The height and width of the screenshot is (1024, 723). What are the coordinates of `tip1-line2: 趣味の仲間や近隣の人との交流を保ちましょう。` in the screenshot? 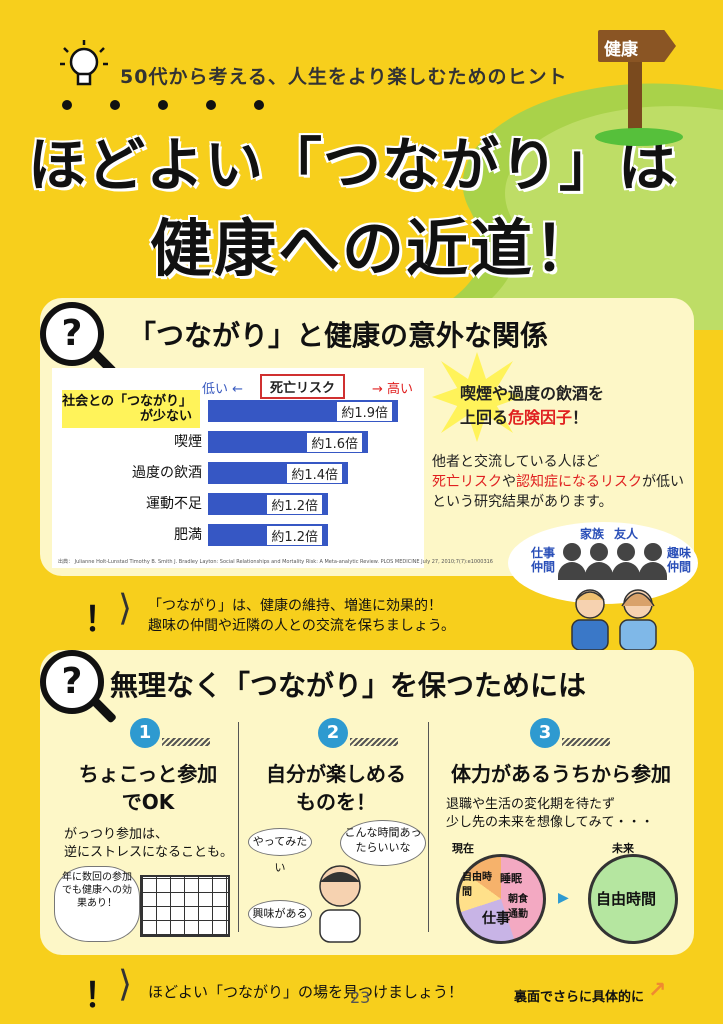 It's located at (302, 626).